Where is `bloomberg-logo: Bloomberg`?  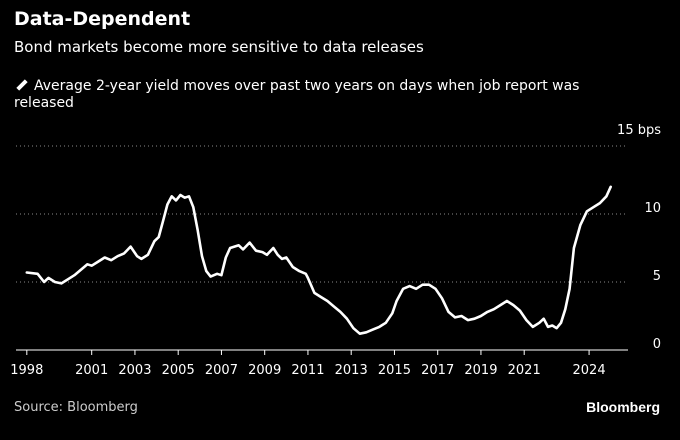 bloomberg-logo: Bloomberg is located at coordinates (623, 407).